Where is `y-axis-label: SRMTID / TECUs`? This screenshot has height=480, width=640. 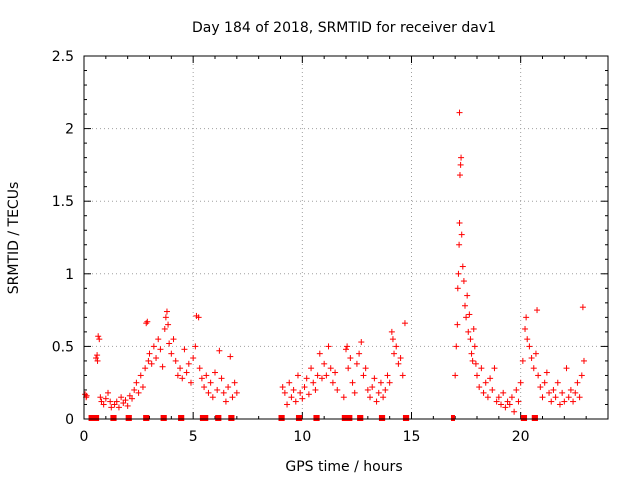
y-axis-label: SRMTID / TECUs is located at coordinates (14, 238).